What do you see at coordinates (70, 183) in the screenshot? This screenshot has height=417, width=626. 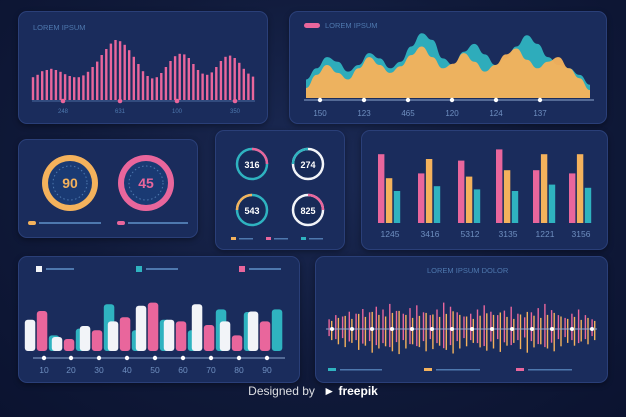 I see `gauge-orange: 90` at bounding box center [70, 183].